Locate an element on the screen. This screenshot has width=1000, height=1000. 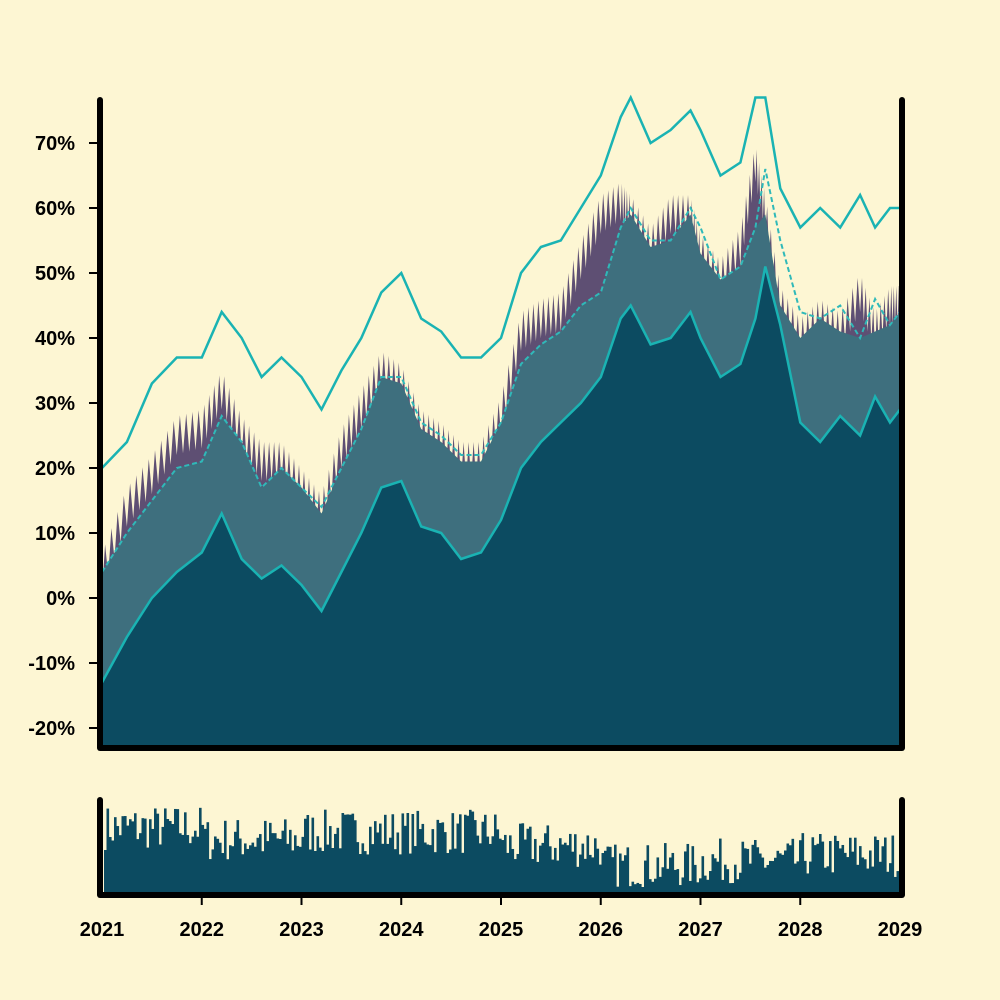
y-tick-label: 20% is located at coordinates (55, 469).